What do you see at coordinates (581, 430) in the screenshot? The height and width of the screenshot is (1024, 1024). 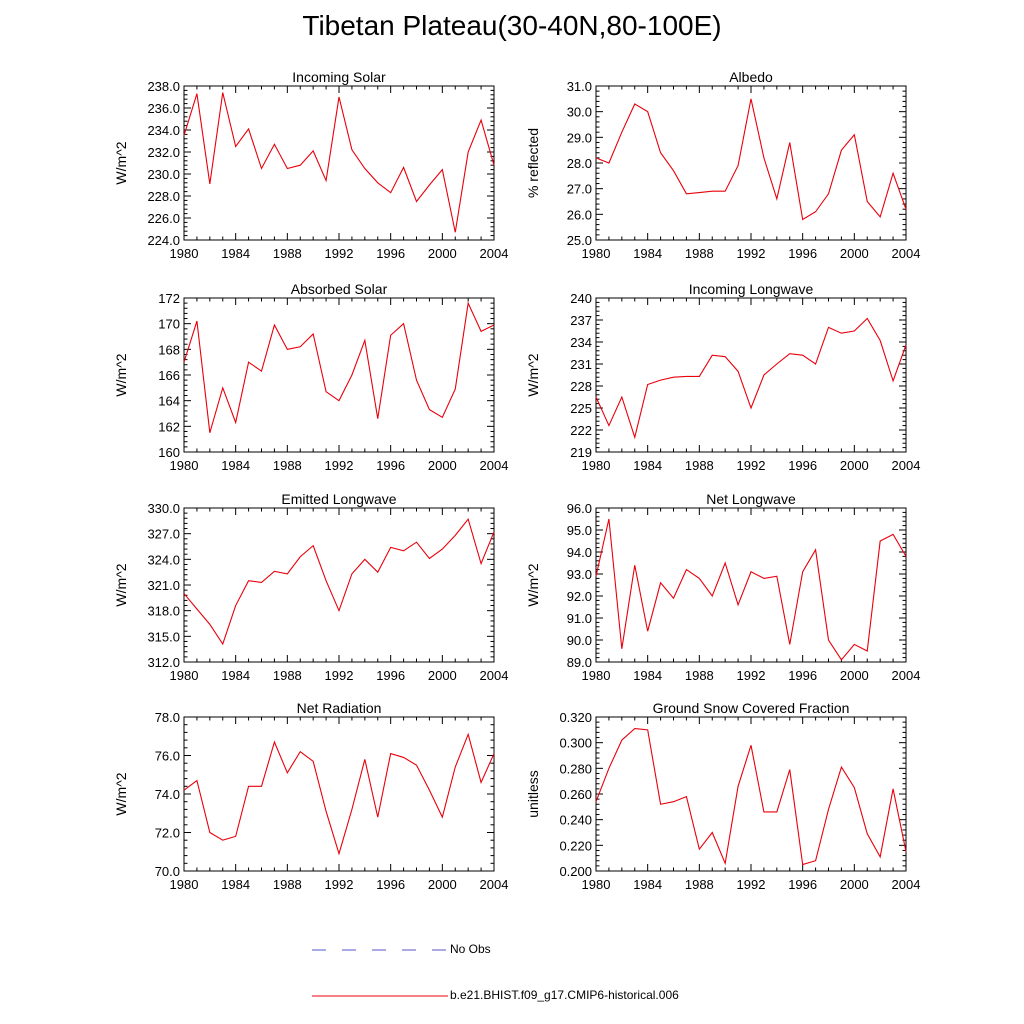 I see `y-tick-label: 222` at bounding box center [581, 430].